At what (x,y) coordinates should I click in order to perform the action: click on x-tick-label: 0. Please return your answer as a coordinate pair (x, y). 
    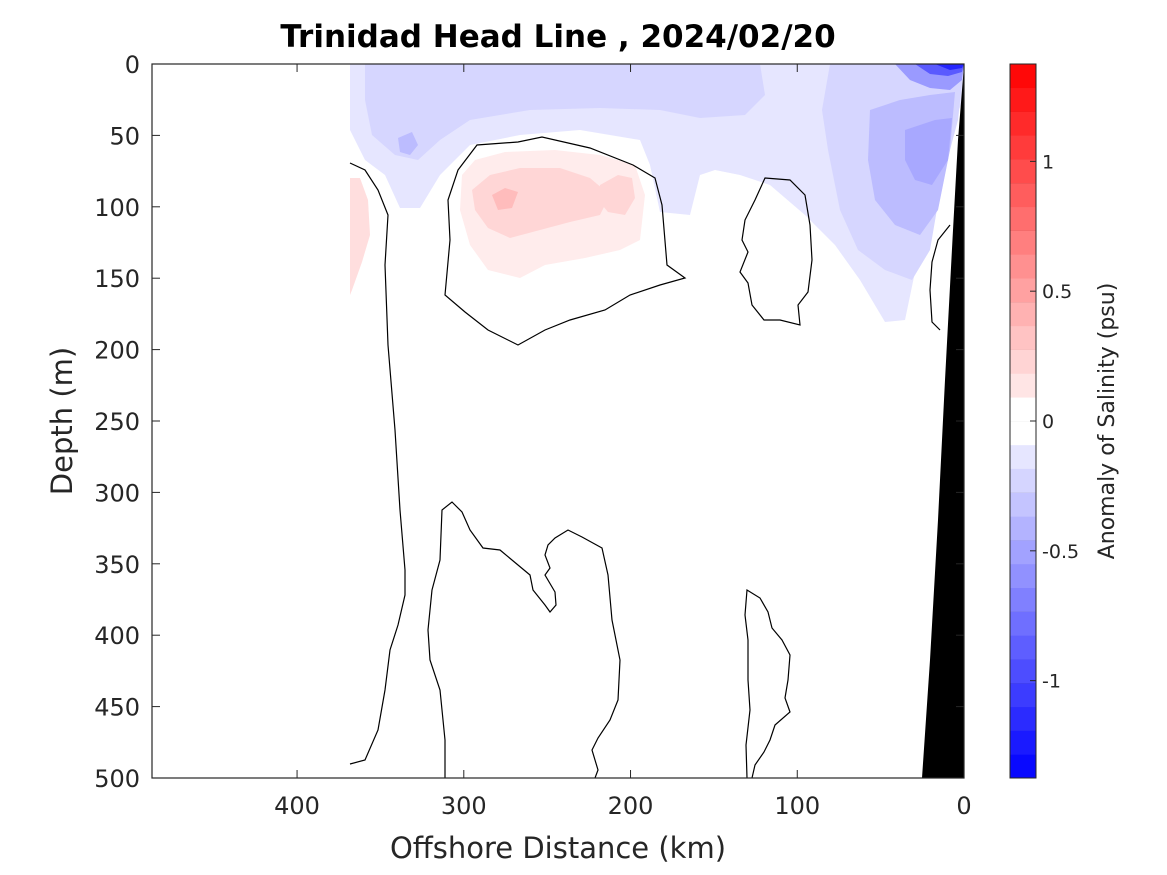
    Looking at the image, I should click on (963, 806).